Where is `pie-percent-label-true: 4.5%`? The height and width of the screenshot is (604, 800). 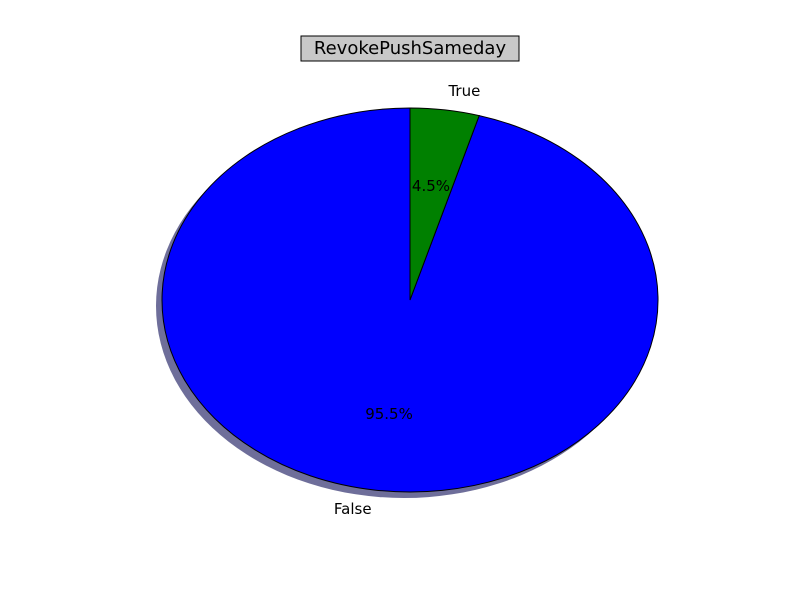 pie-percent-label-true: 4.5% is located at coordinates (431, 186).